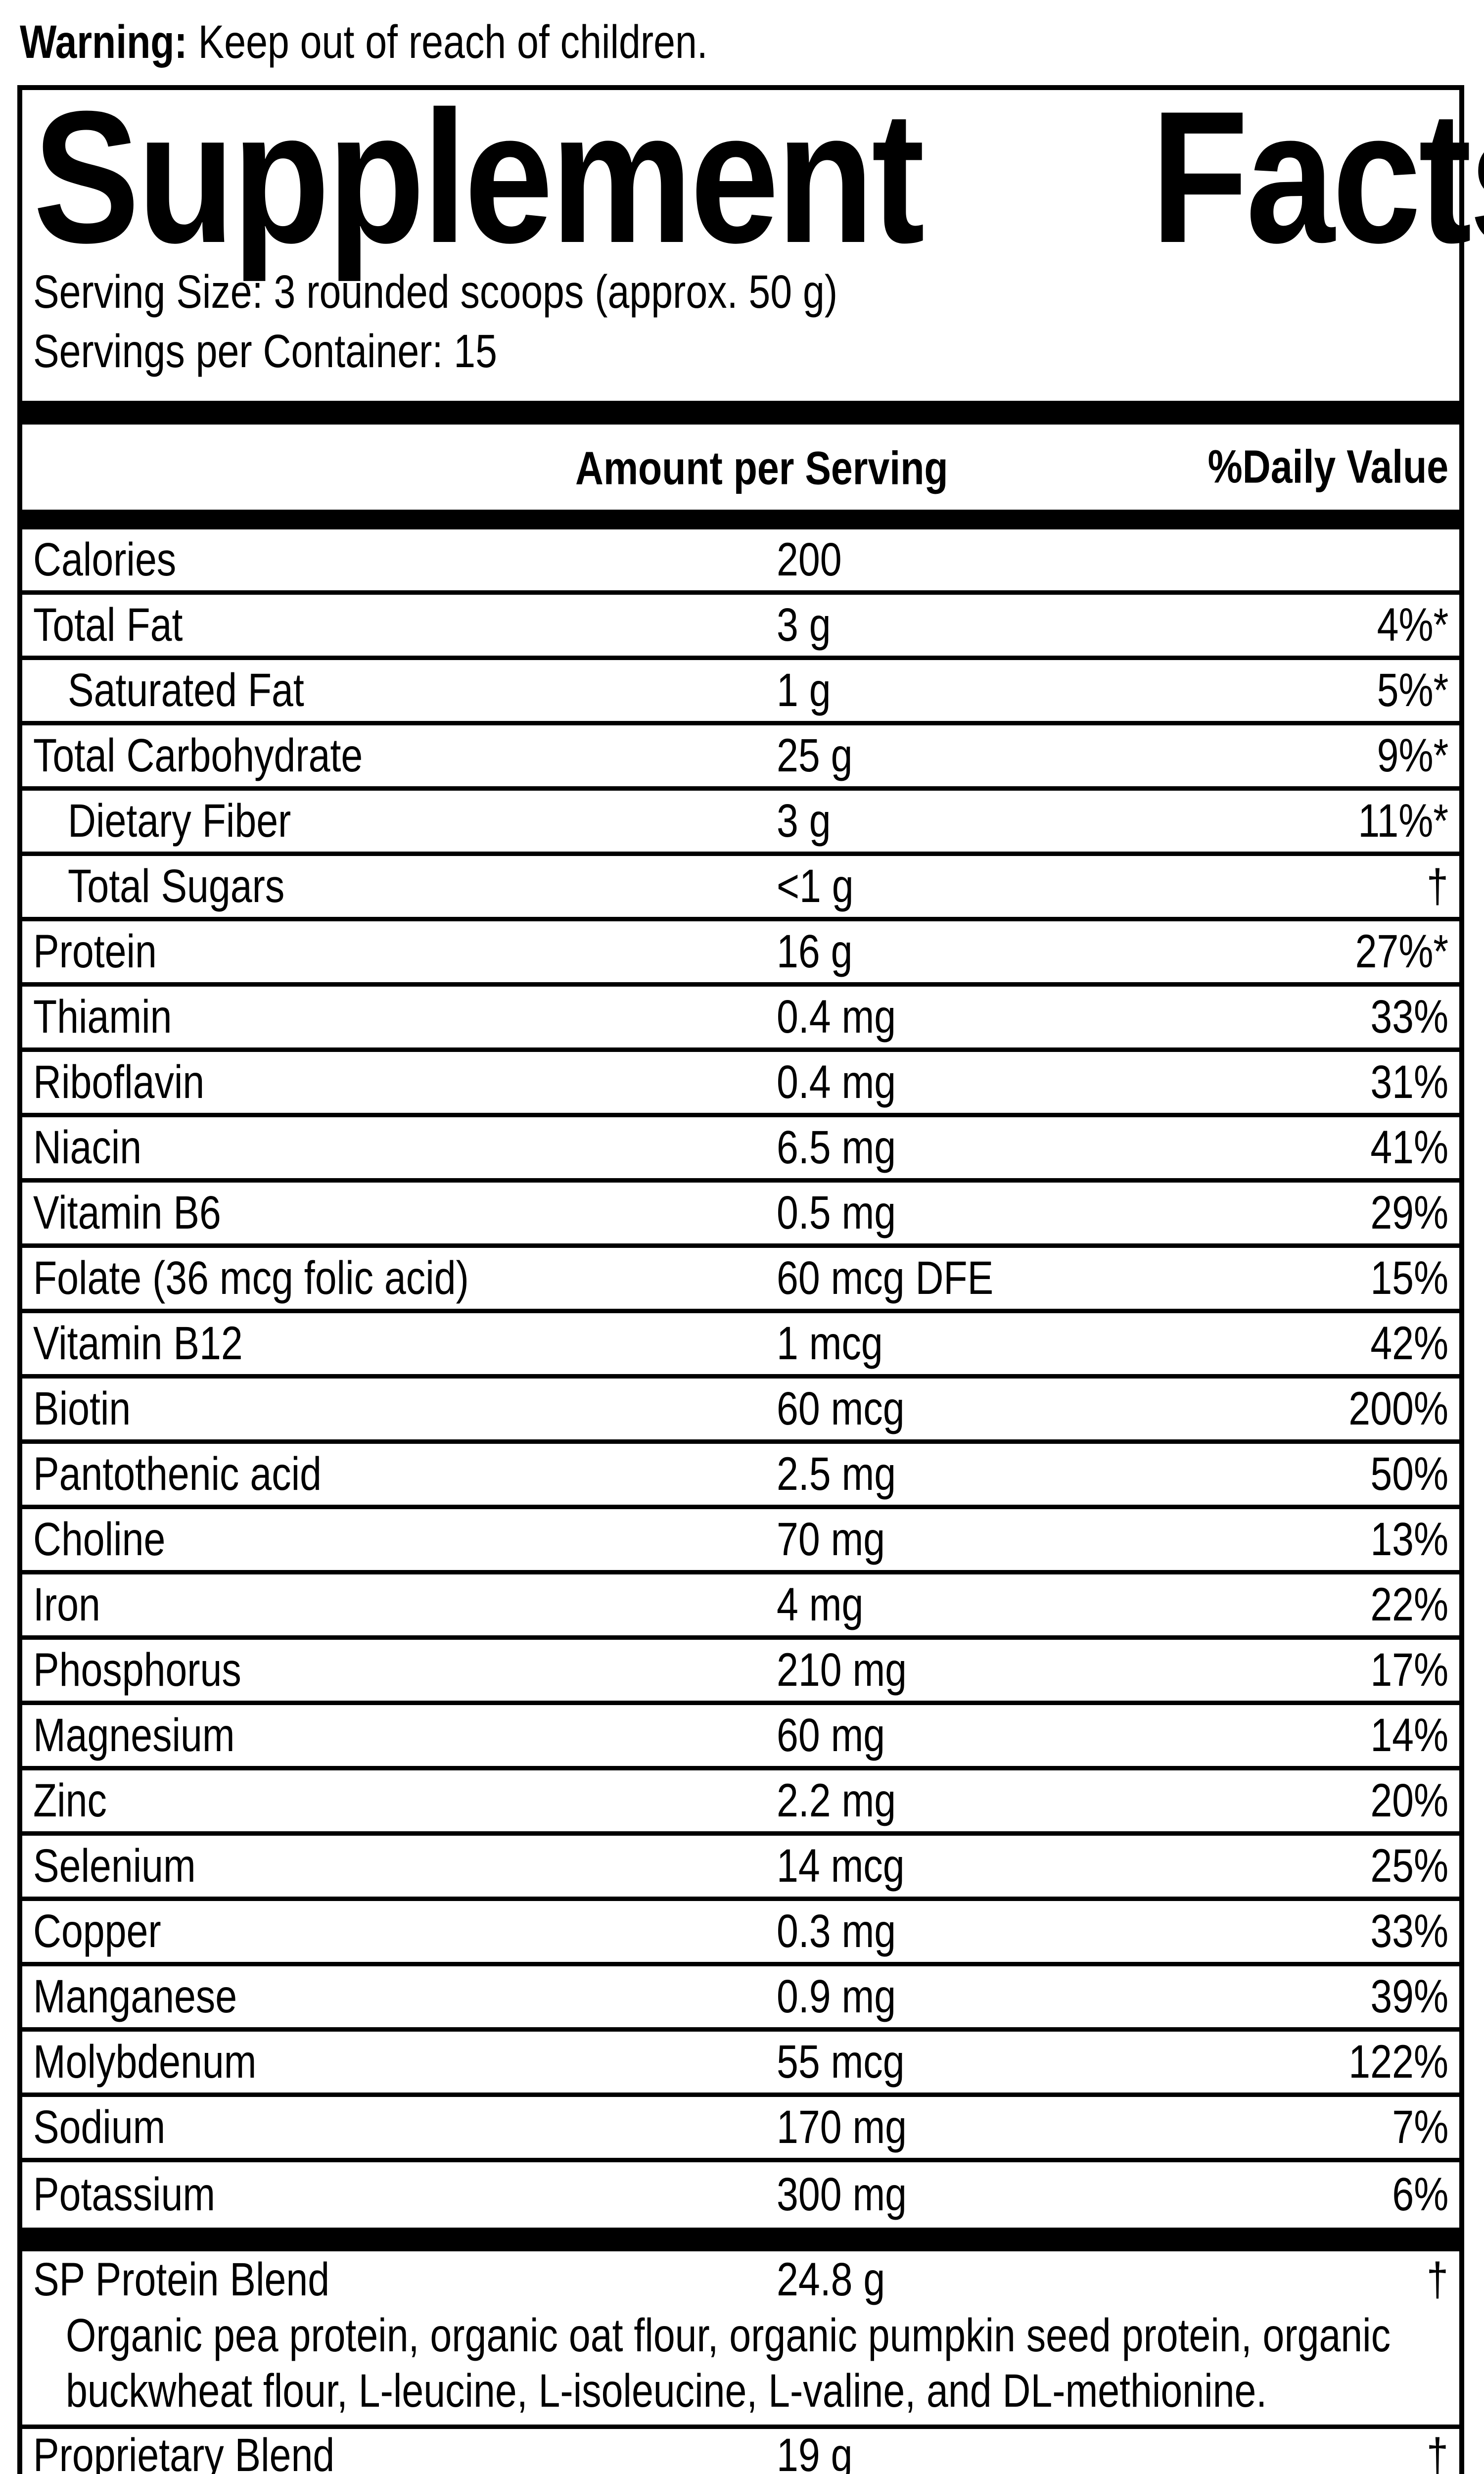  Describe the element at coordinates (105, 559) in the screenshot. I see `nutrient-name: Calories` at that location.